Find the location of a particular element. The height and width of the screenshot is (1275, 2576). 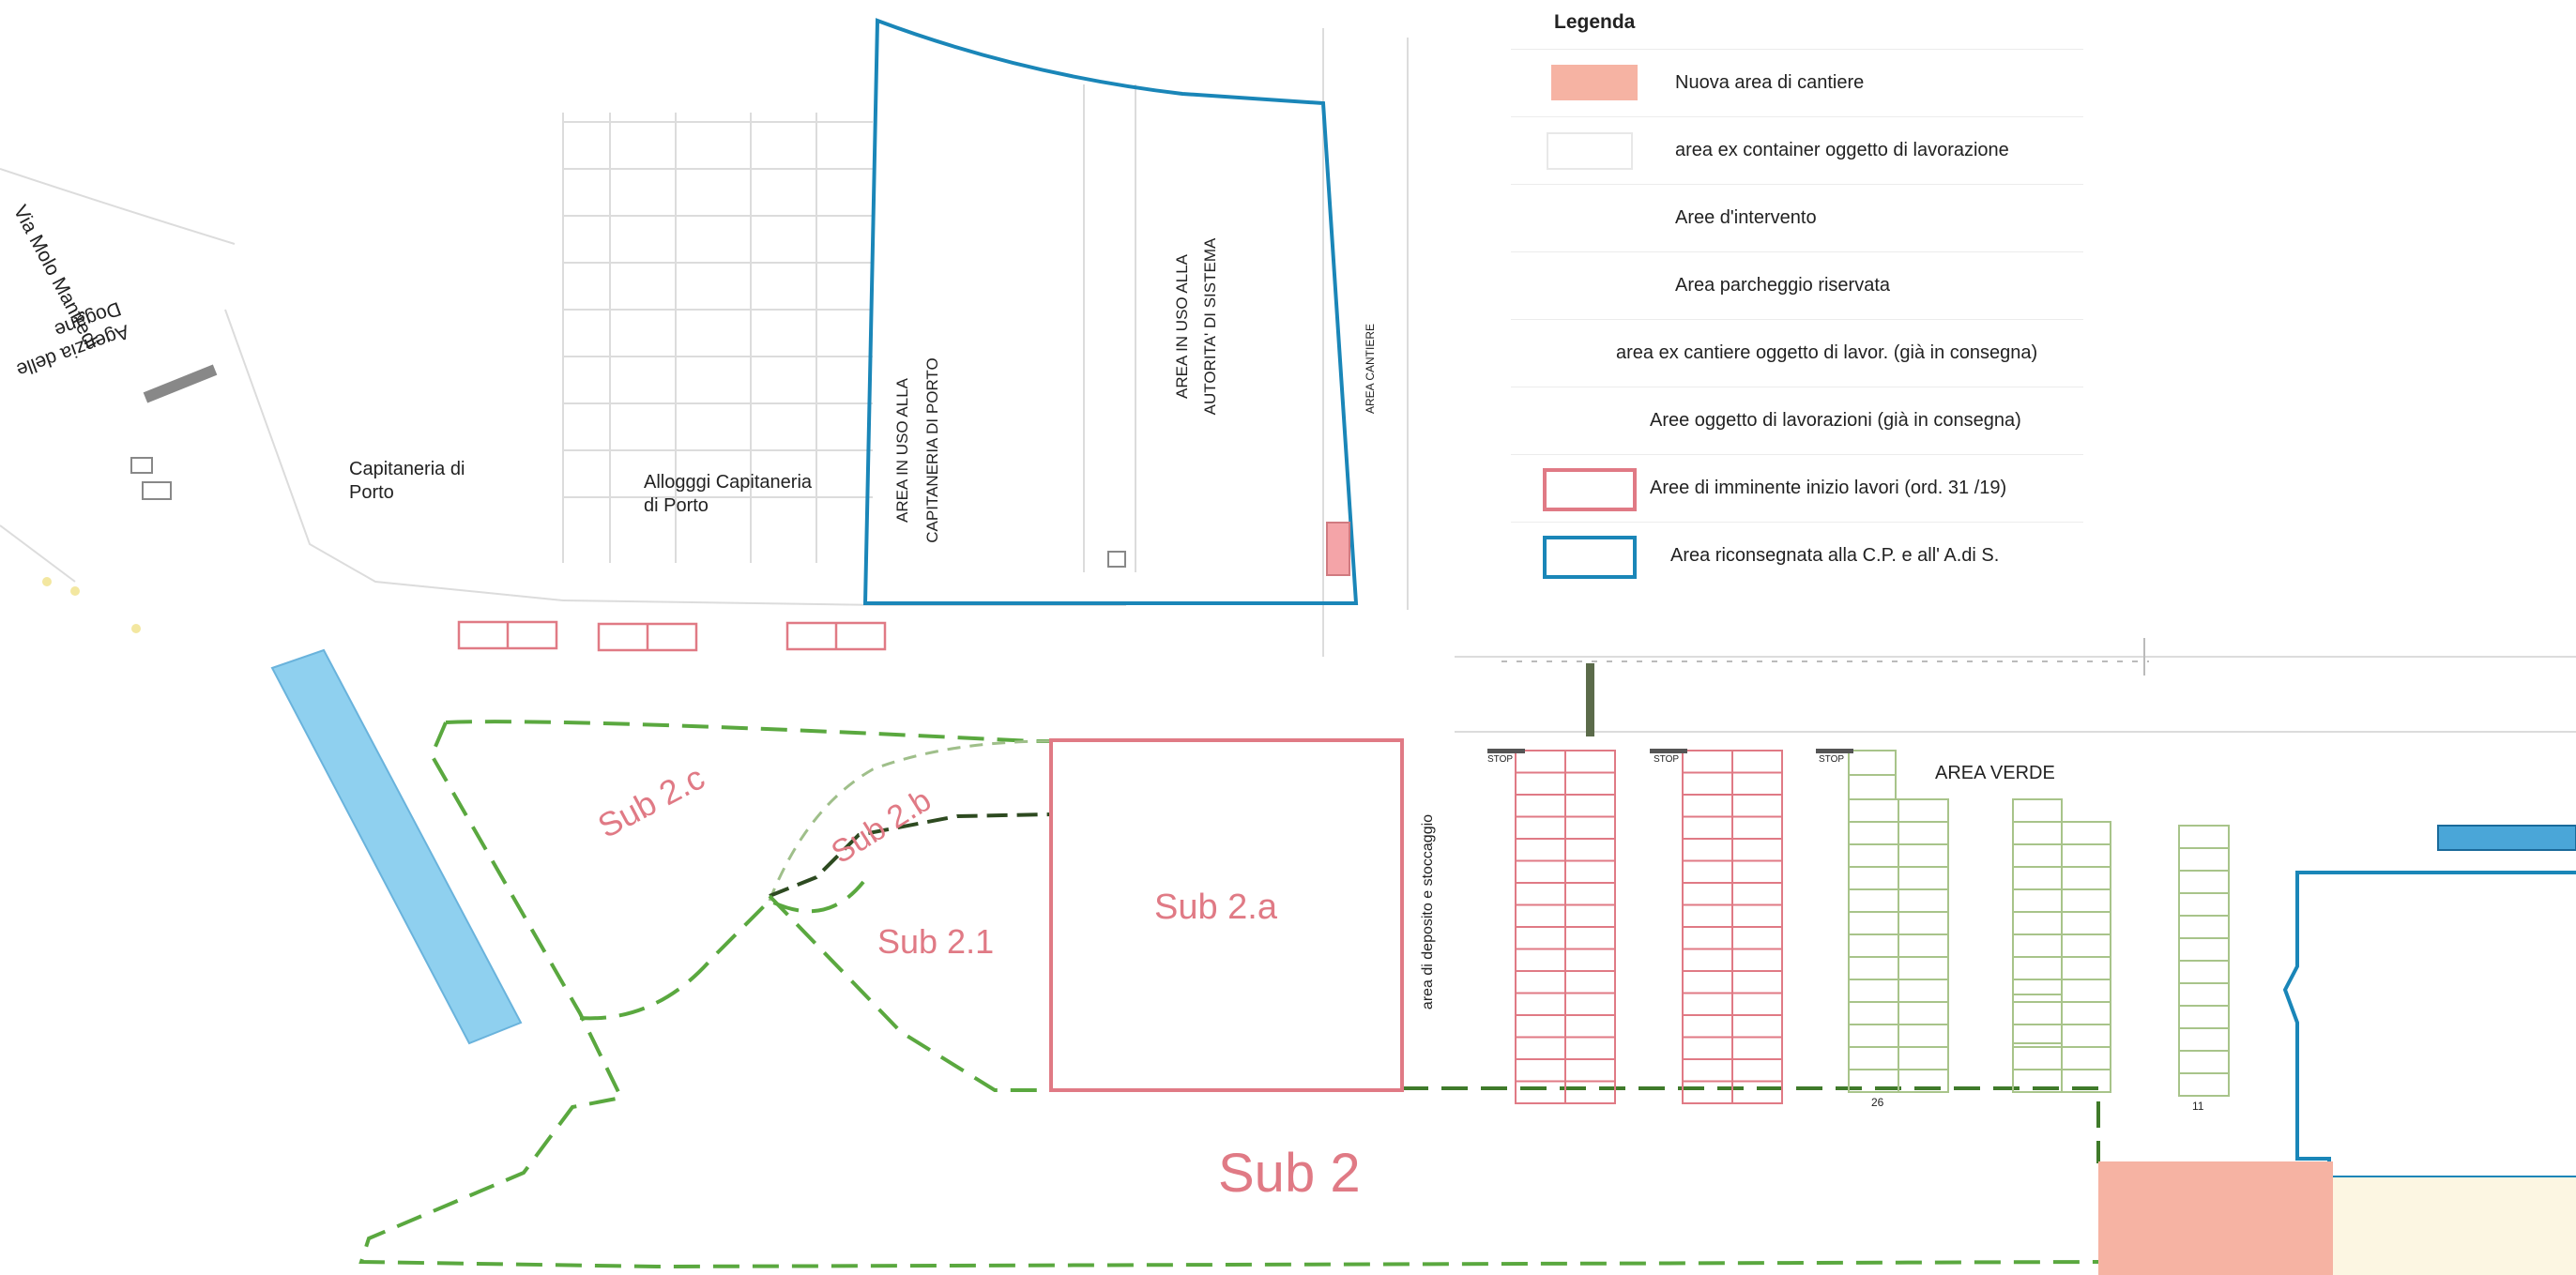

alloggi-label: Allogggi Capitaneria di Porto is located at coordinates (728, 495).